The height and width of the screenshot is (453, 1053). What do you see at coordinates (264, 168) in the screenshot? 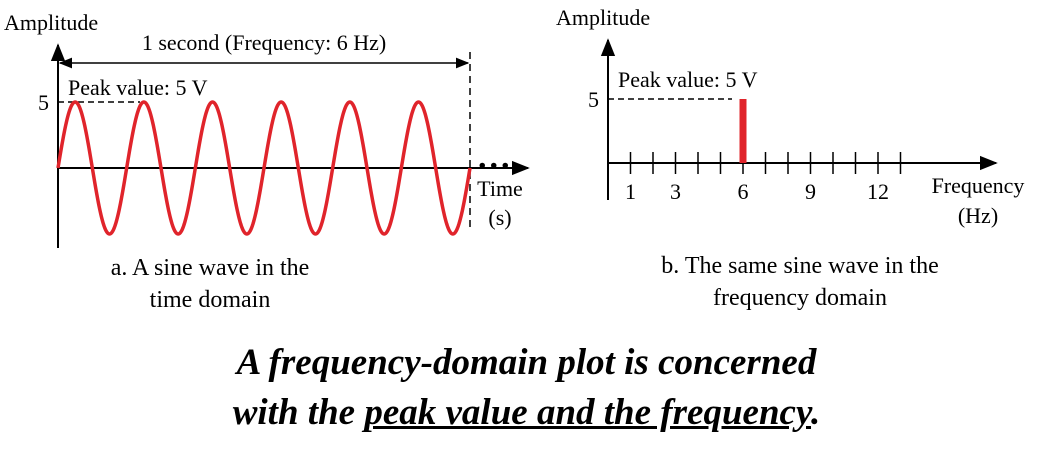
I see `sine-wave` at bounding box center [264, 168].